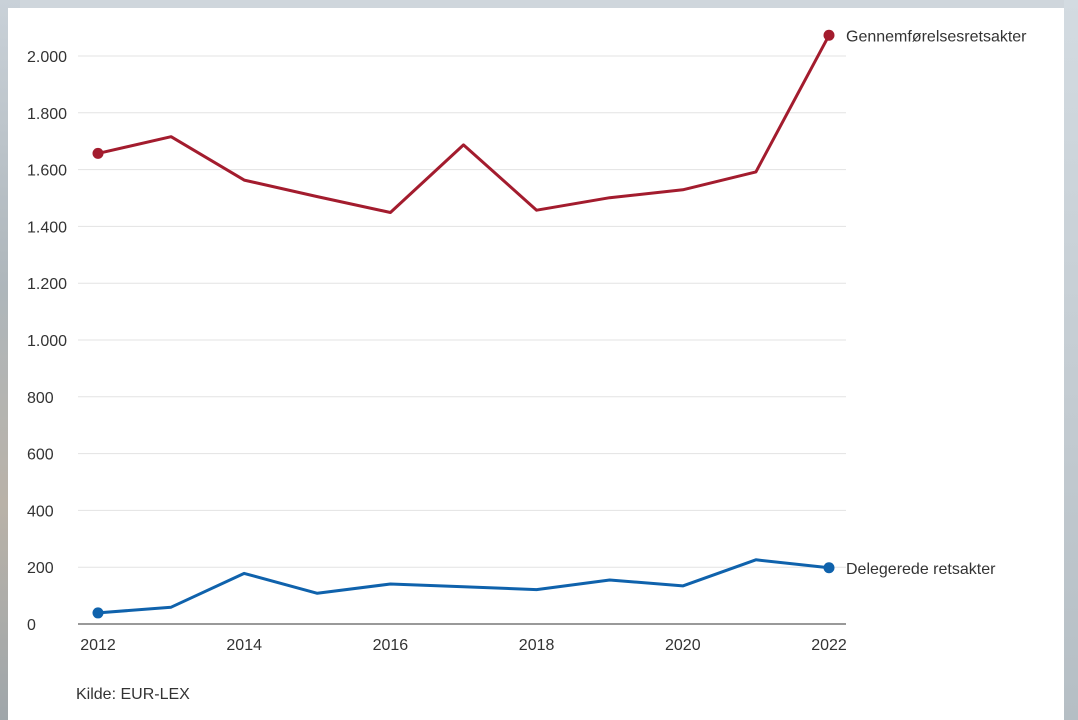 The height and width of the screenshot is (720, 1078). Describe the element at coordinates (40, 398) in the screenshot. I see `y-tick-label-4: 800` at that location.